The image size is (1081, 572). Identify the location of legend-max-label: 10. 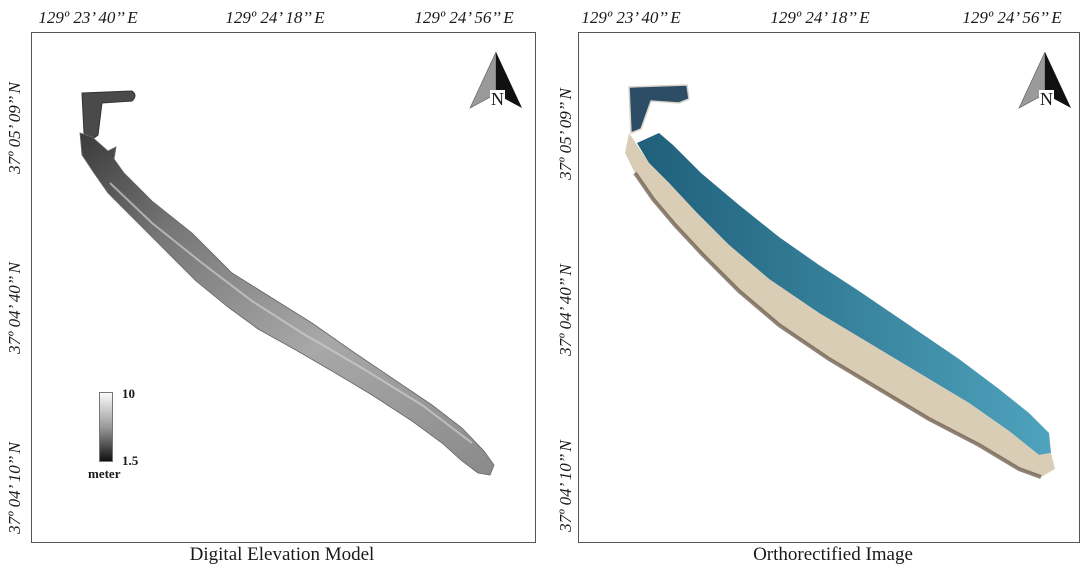
(128, 393).